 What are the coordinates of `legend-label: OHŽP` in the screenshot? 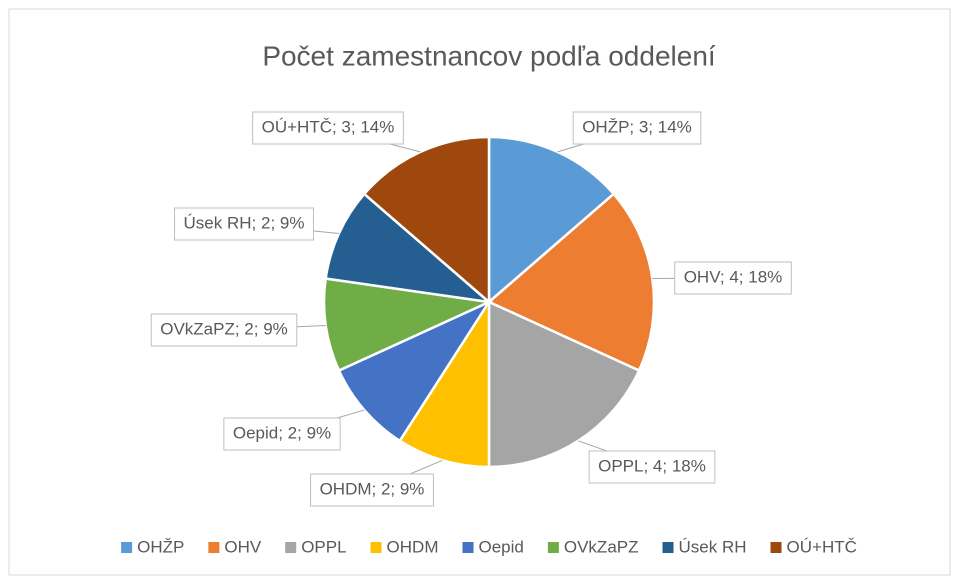 It's located at (160, 546).